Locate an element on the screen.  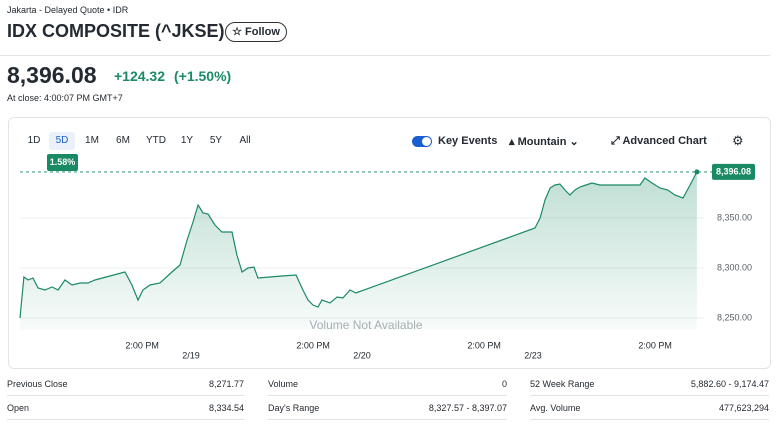
stat-label: 52 Week Range is located at coordinates (562, 384).